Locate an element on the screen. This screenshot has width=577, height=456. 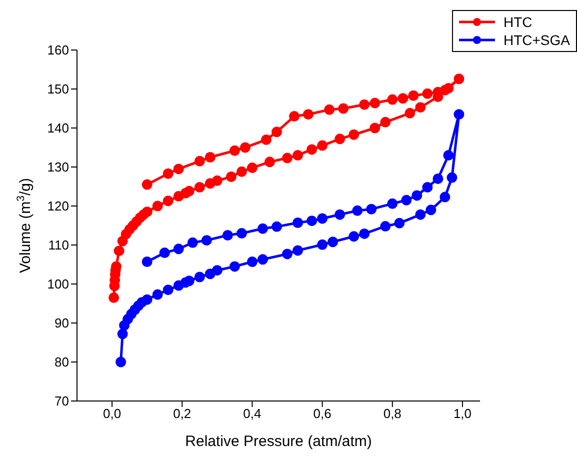
y-tick-label: 120 is located at coordinates (58, 206).